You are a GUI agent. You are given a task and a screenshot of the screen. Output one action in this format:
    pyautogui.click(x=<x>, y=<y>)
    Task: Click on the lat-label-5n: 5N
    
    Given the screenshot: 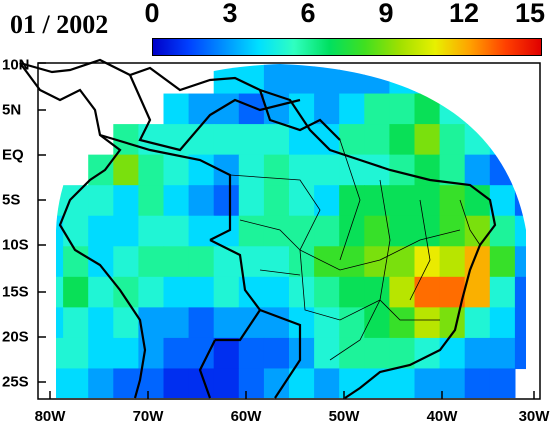 What is the action you would take?
    pyautogui.click(x=12, y=110)
    